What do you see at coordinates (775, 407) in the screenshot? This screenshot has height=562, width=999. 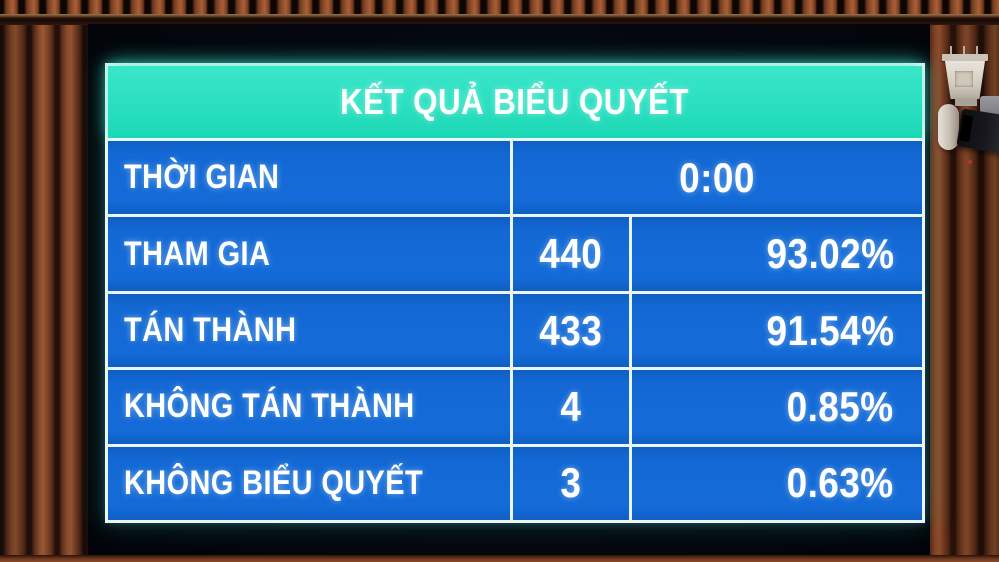 I see `disapprove-percent-cell: 0.85%` at bounding box center [775, 407].